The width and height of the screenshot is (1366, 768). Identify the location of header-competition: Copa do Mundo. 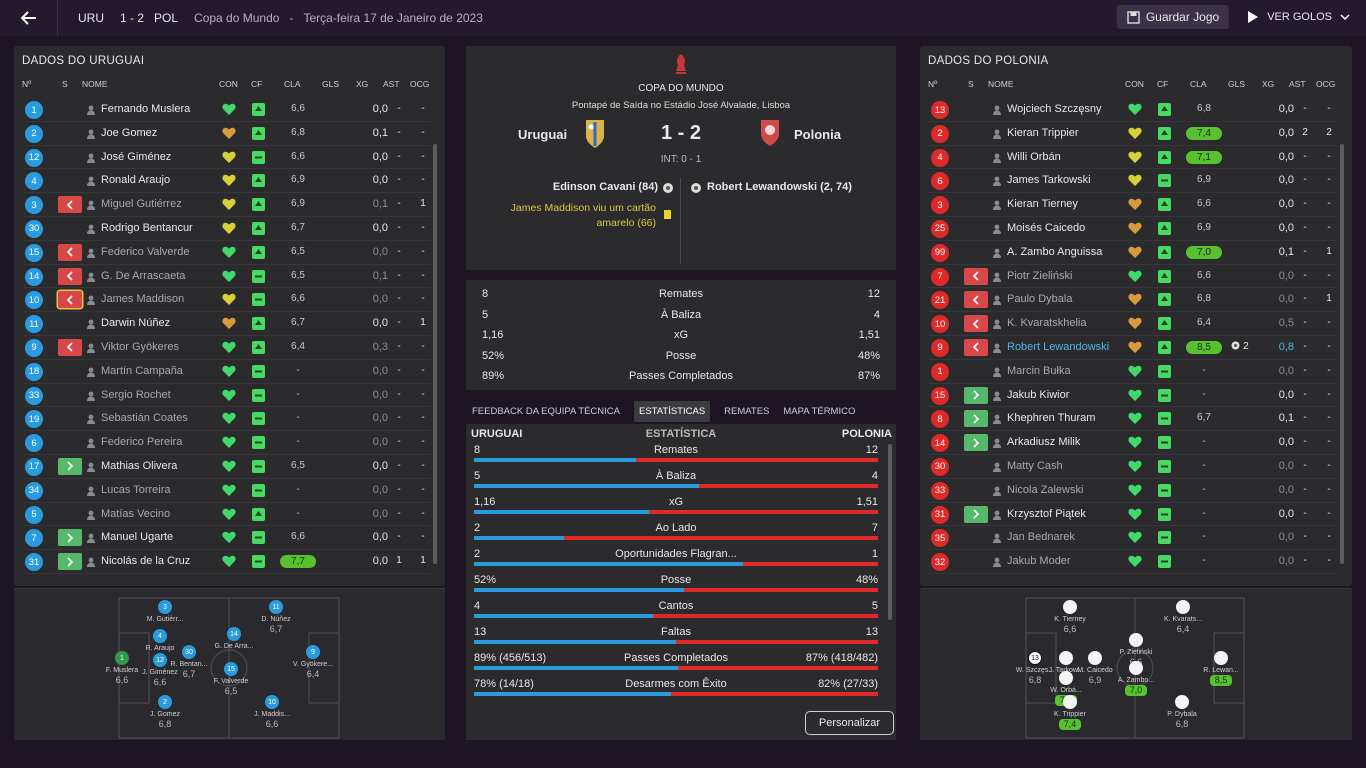
(237, 18).